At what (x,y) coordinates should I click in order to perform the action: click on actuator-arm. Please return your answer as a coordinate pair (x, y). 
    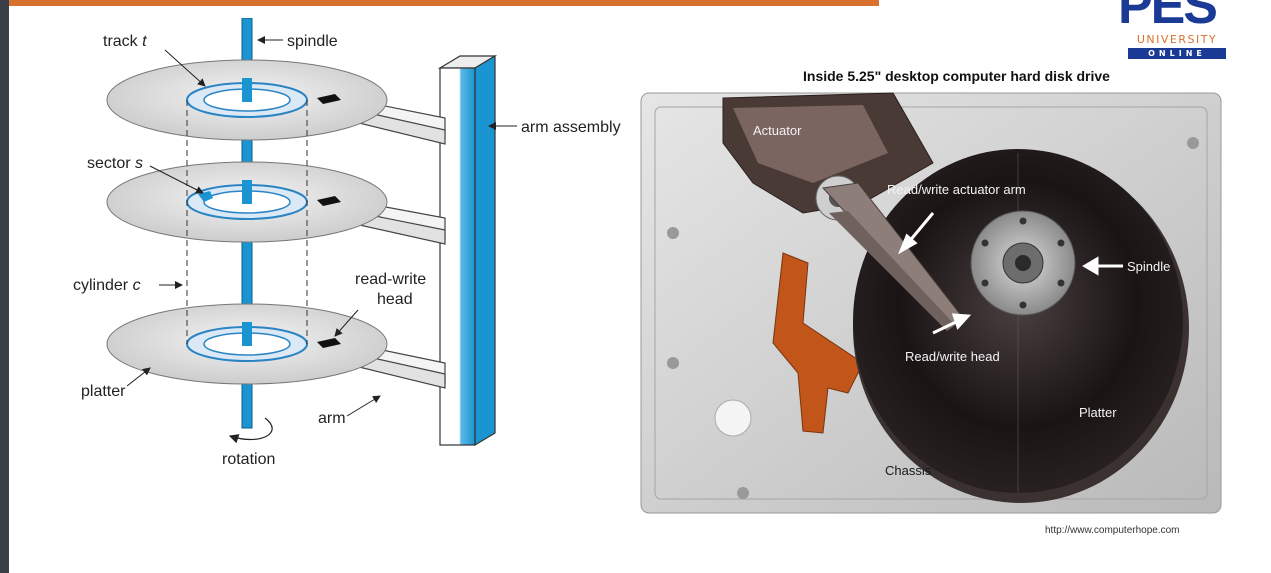
    Looking at the image, I should click on (889, 253).